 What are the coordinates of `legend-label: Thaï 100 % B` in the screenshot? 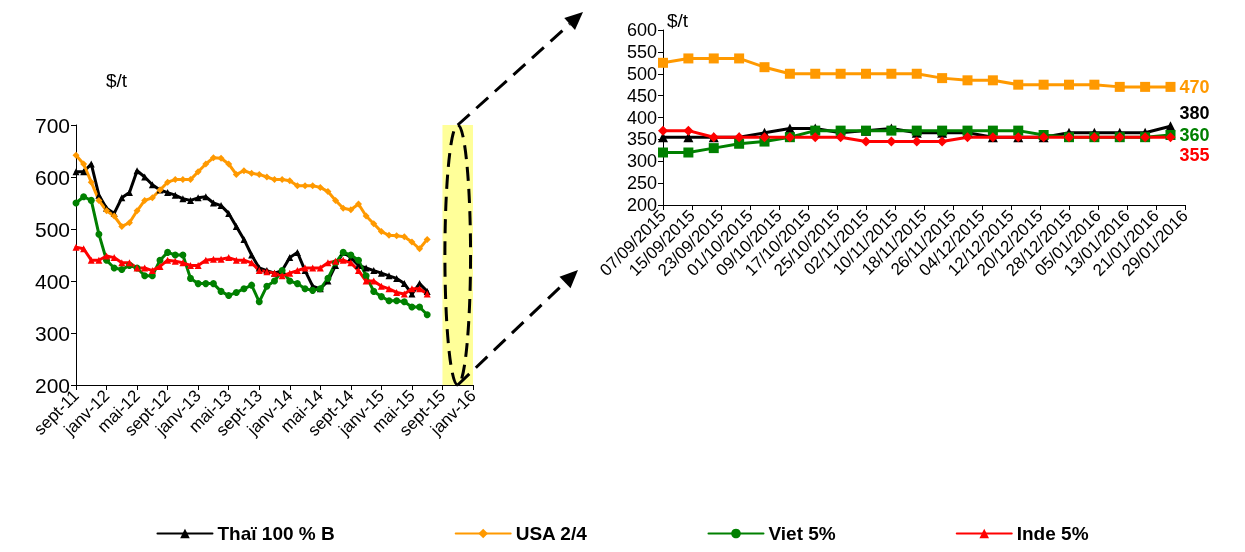 It's located at (276, 533).